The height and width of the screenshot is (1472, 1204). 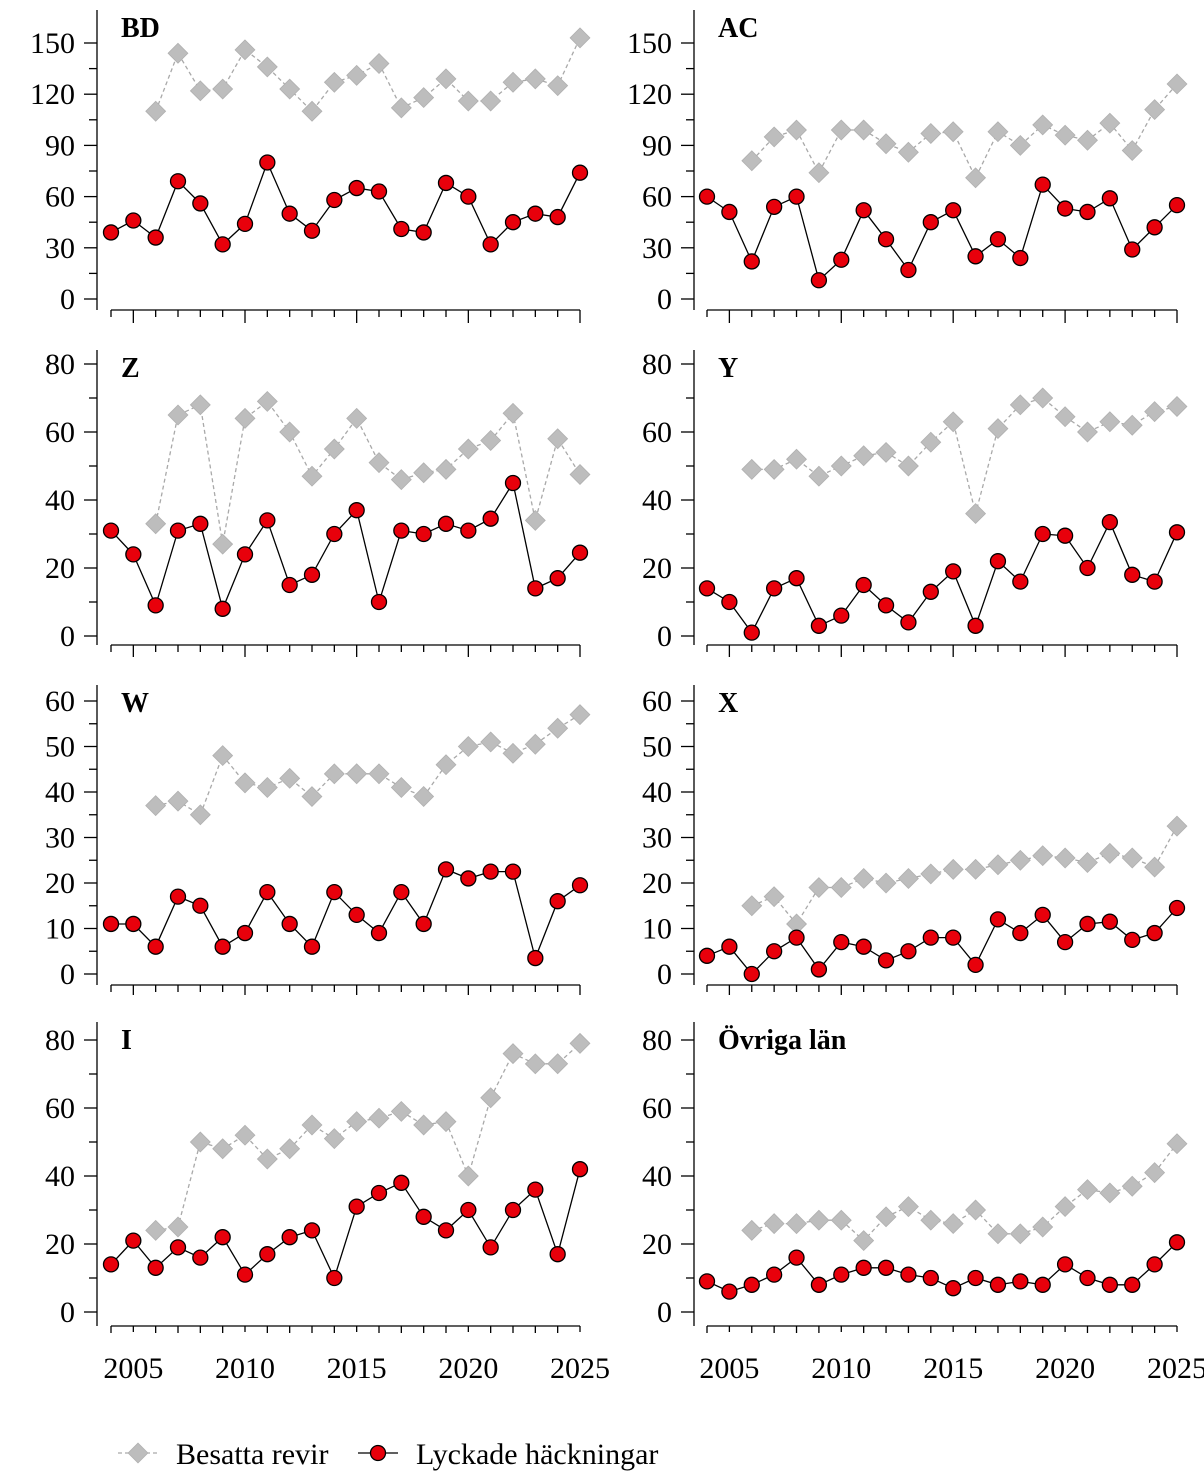 What do you see at coordinates (138, 1453) in the screenshot?
I see `legend-occupied-marker` at bounding box center [138, 1453].